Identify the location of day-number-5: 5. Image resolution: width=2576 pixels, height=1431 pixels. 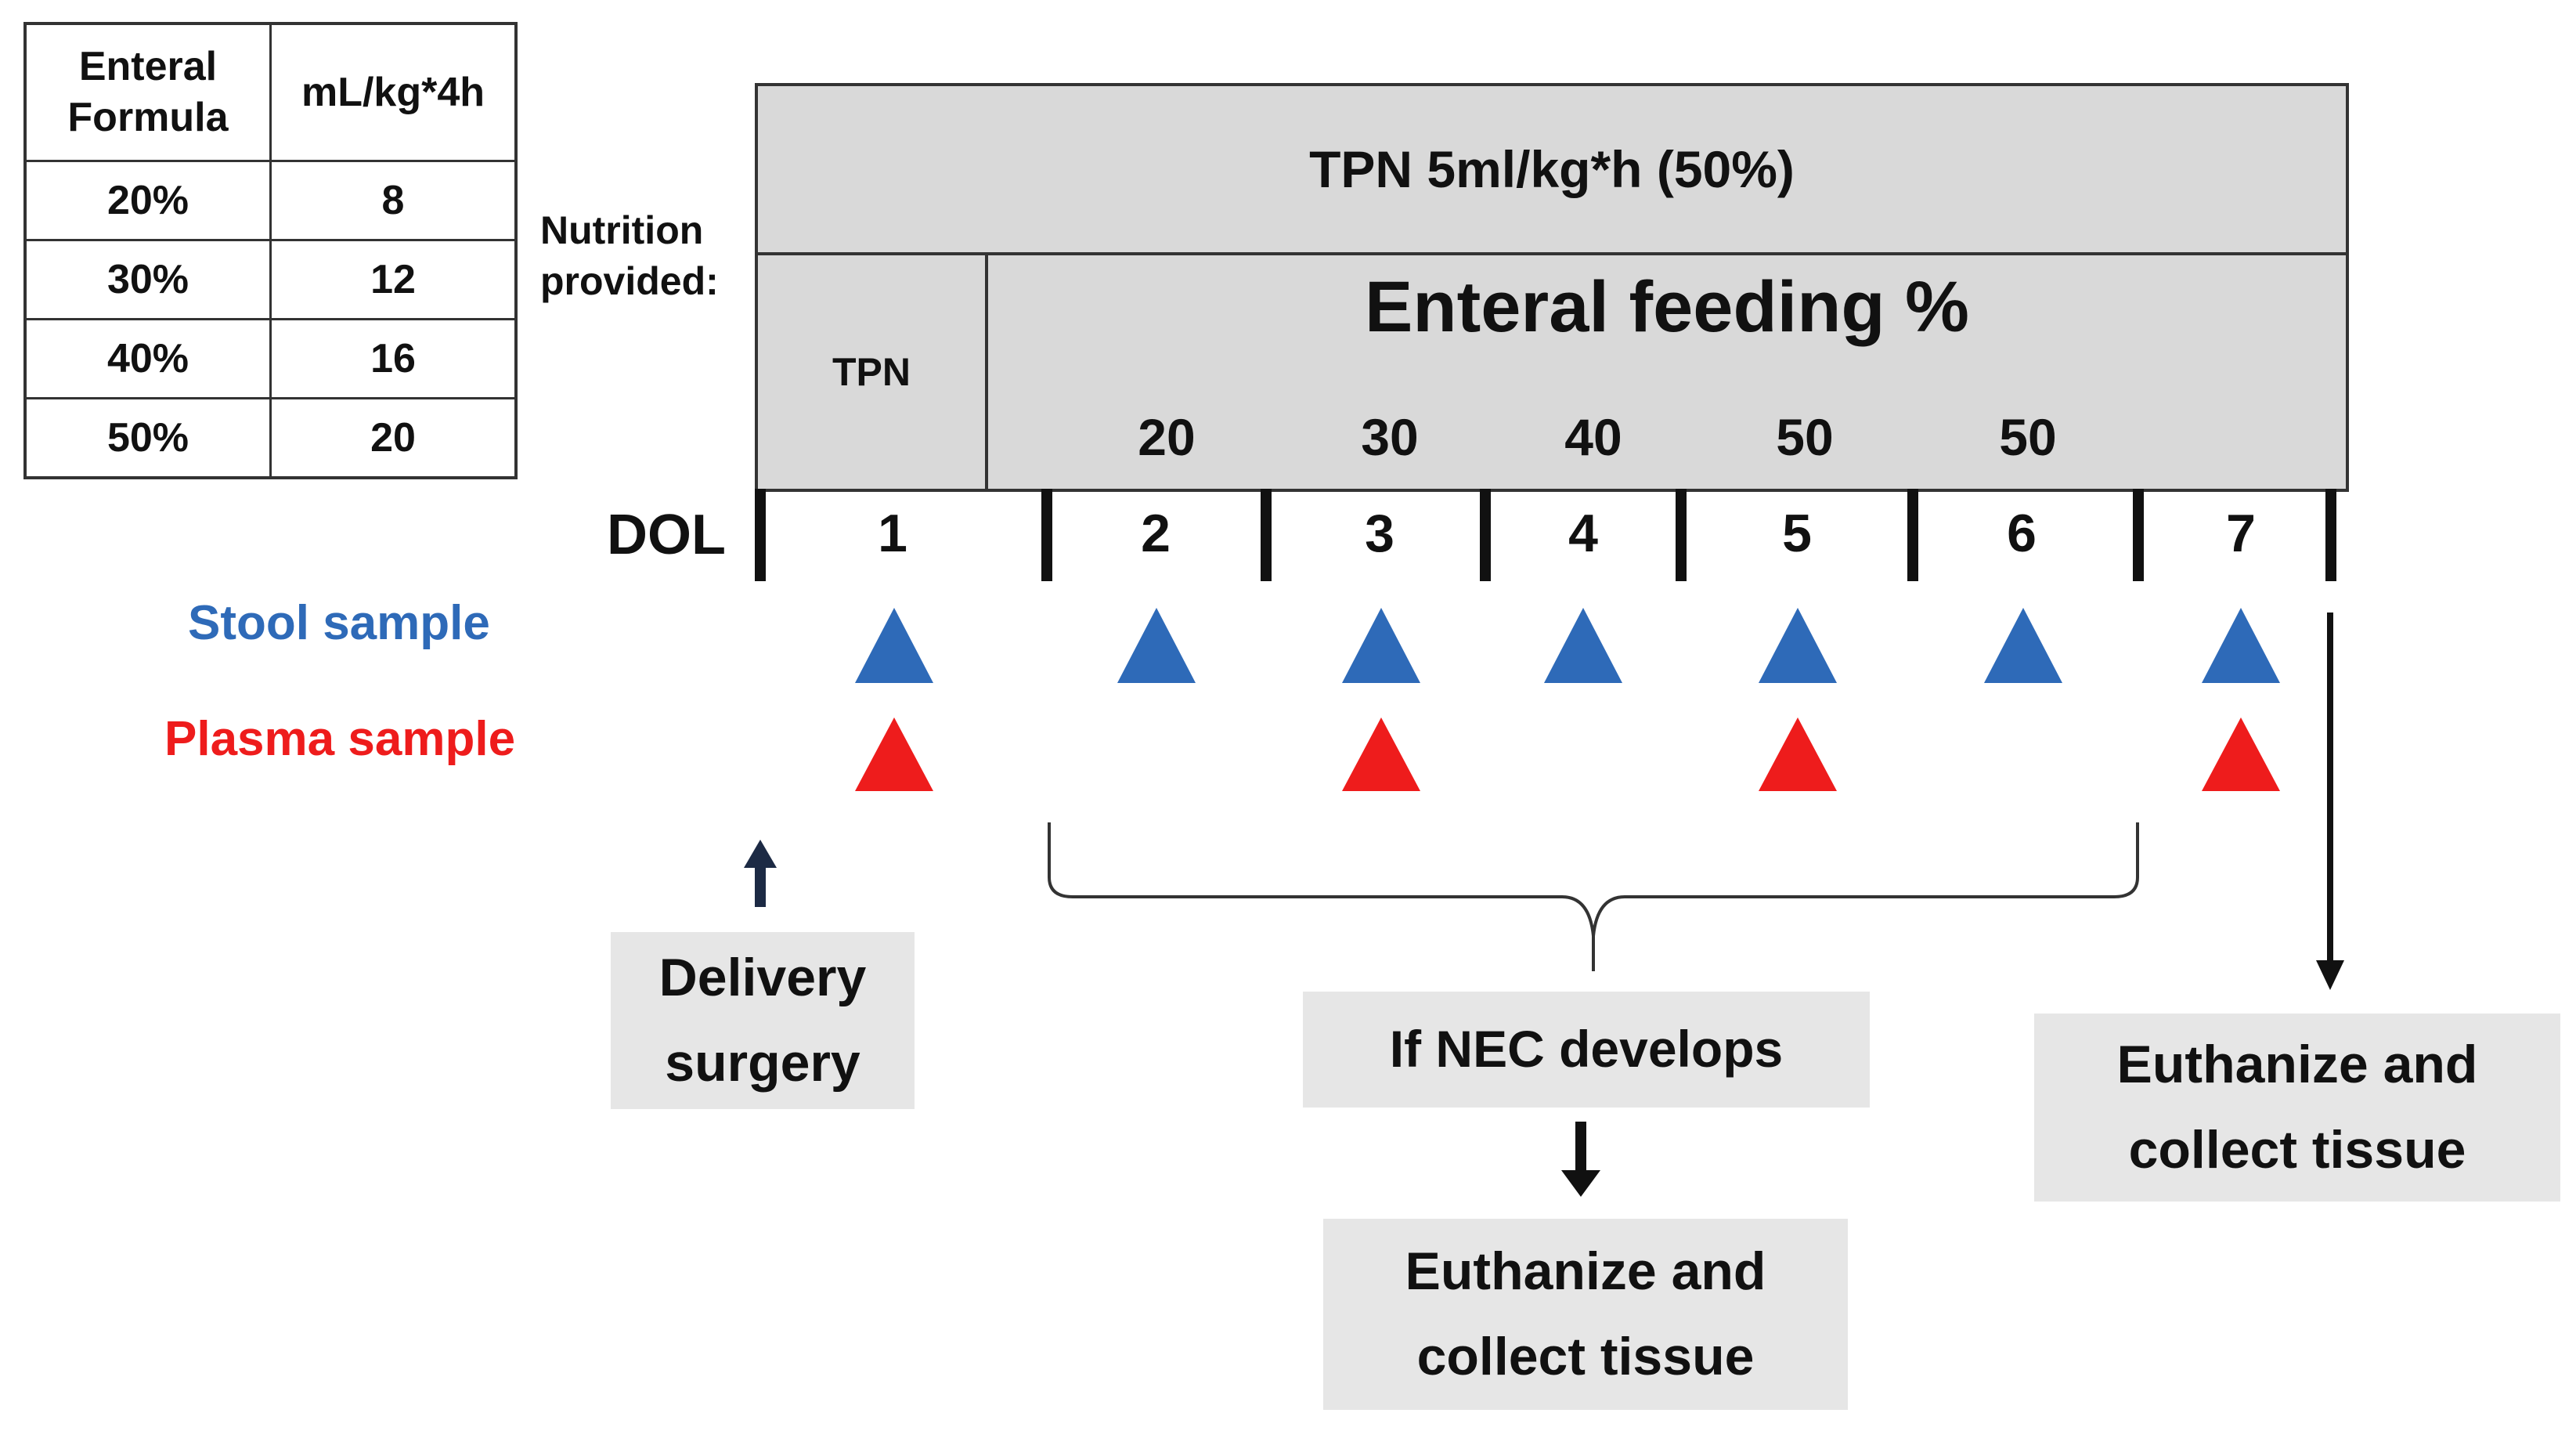
(1797, 533).